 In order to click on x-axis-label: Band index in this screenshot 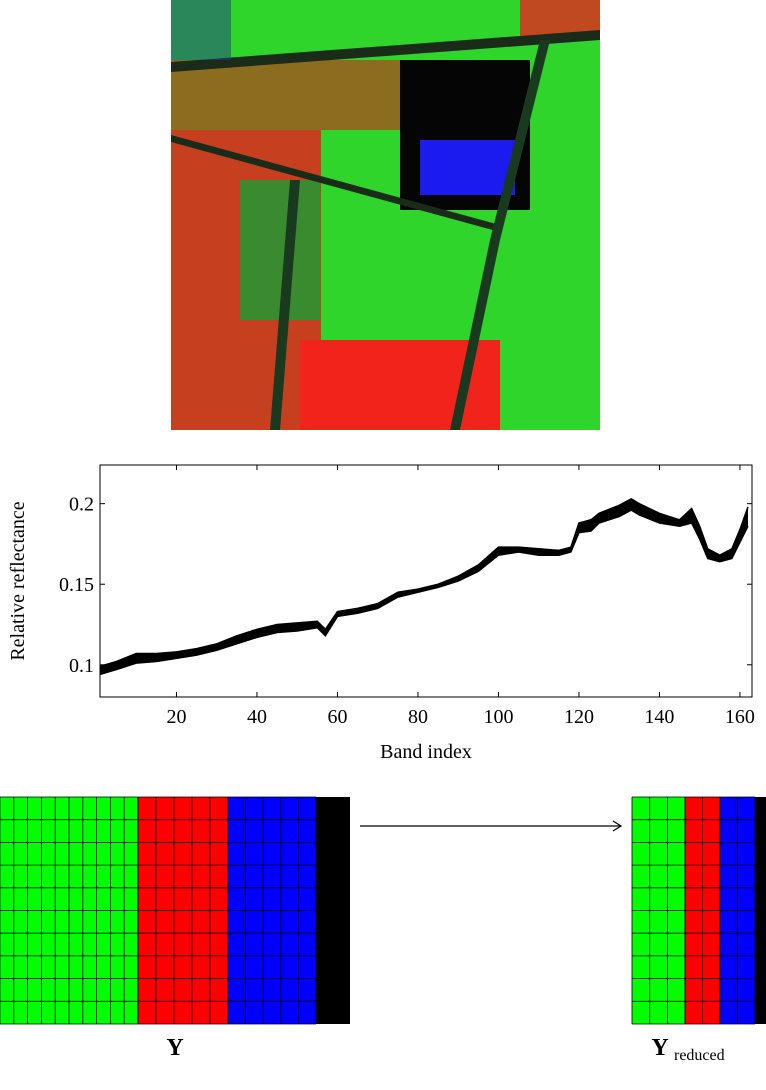, I will do `click(426, 752)`.